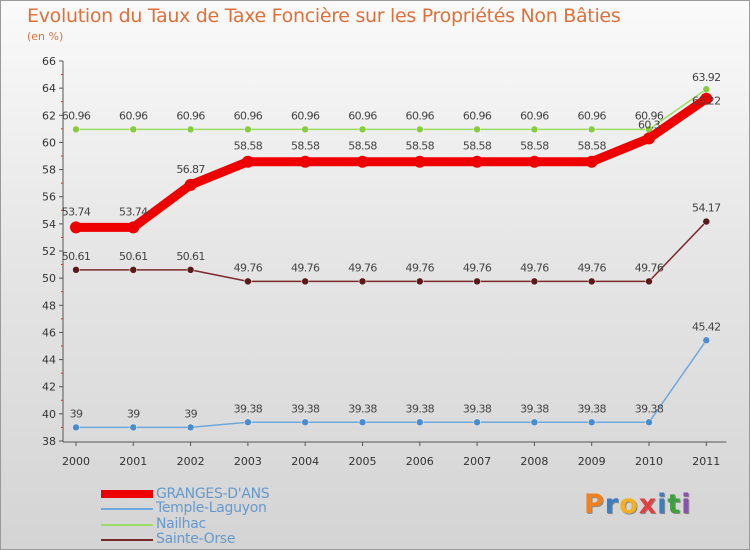 Image resolution: width=750 pixels, height=550 pixels. Describe the element at coordinates (477, 461) in the screenshot. I see `x-tick-label: 2007` at that location.